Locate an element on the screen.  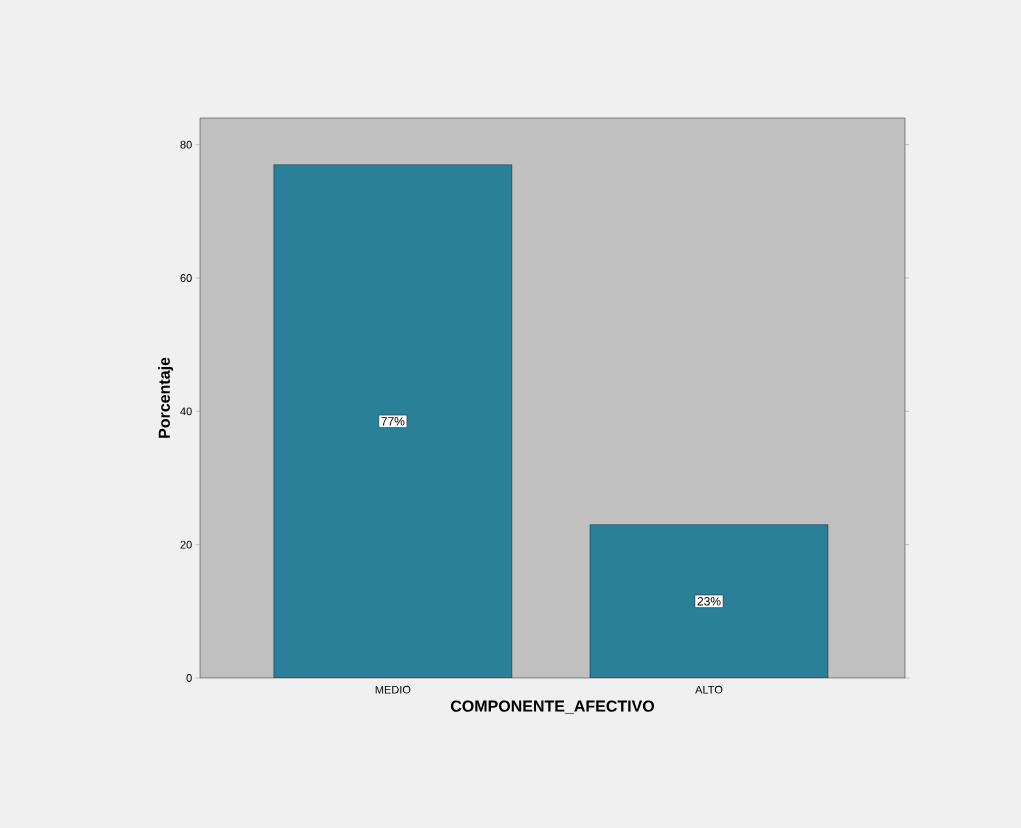
y-tick-label: 20 is located at coordinates (186, 544).